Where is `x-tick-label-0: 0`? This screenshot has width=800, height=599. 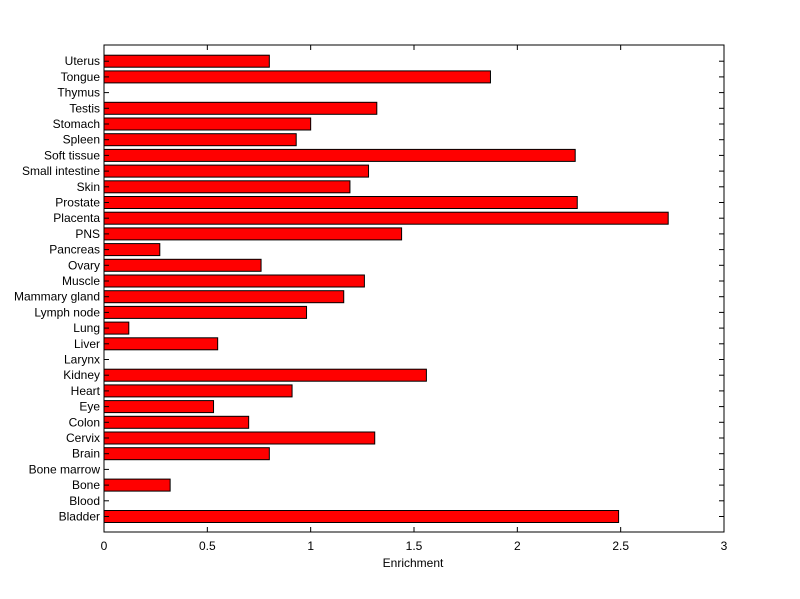 x-tick-label-0: 0 is located at coordinates (104, 546).